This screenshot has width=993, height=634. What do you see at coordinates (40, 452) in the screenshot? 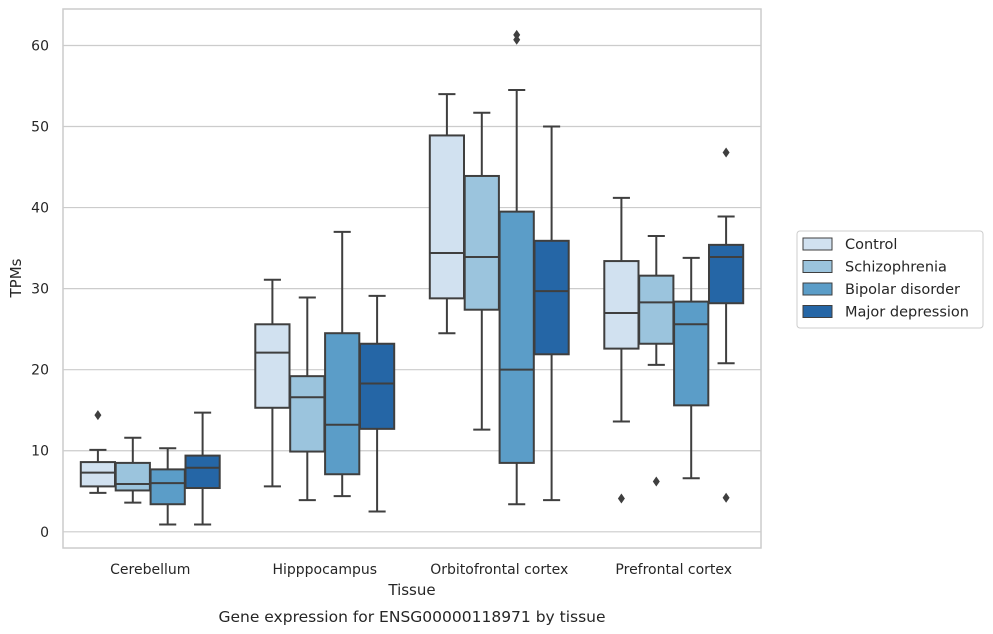
I see `y-tick-label: 10` at bounding box center [40, 452].